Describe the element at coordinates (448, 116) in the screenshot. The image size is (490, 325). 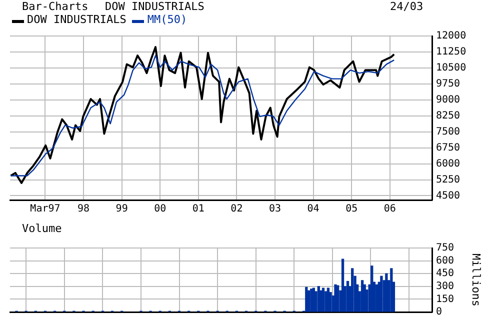
I see `y-tick-label: 8250` at that location.